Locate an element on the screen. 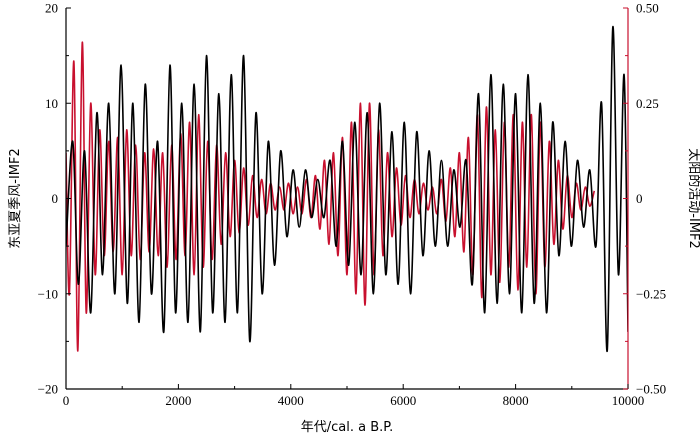 This screenshot has height=438, width=700. x-tick-label: 10000 is located at coordinates (628, 400).